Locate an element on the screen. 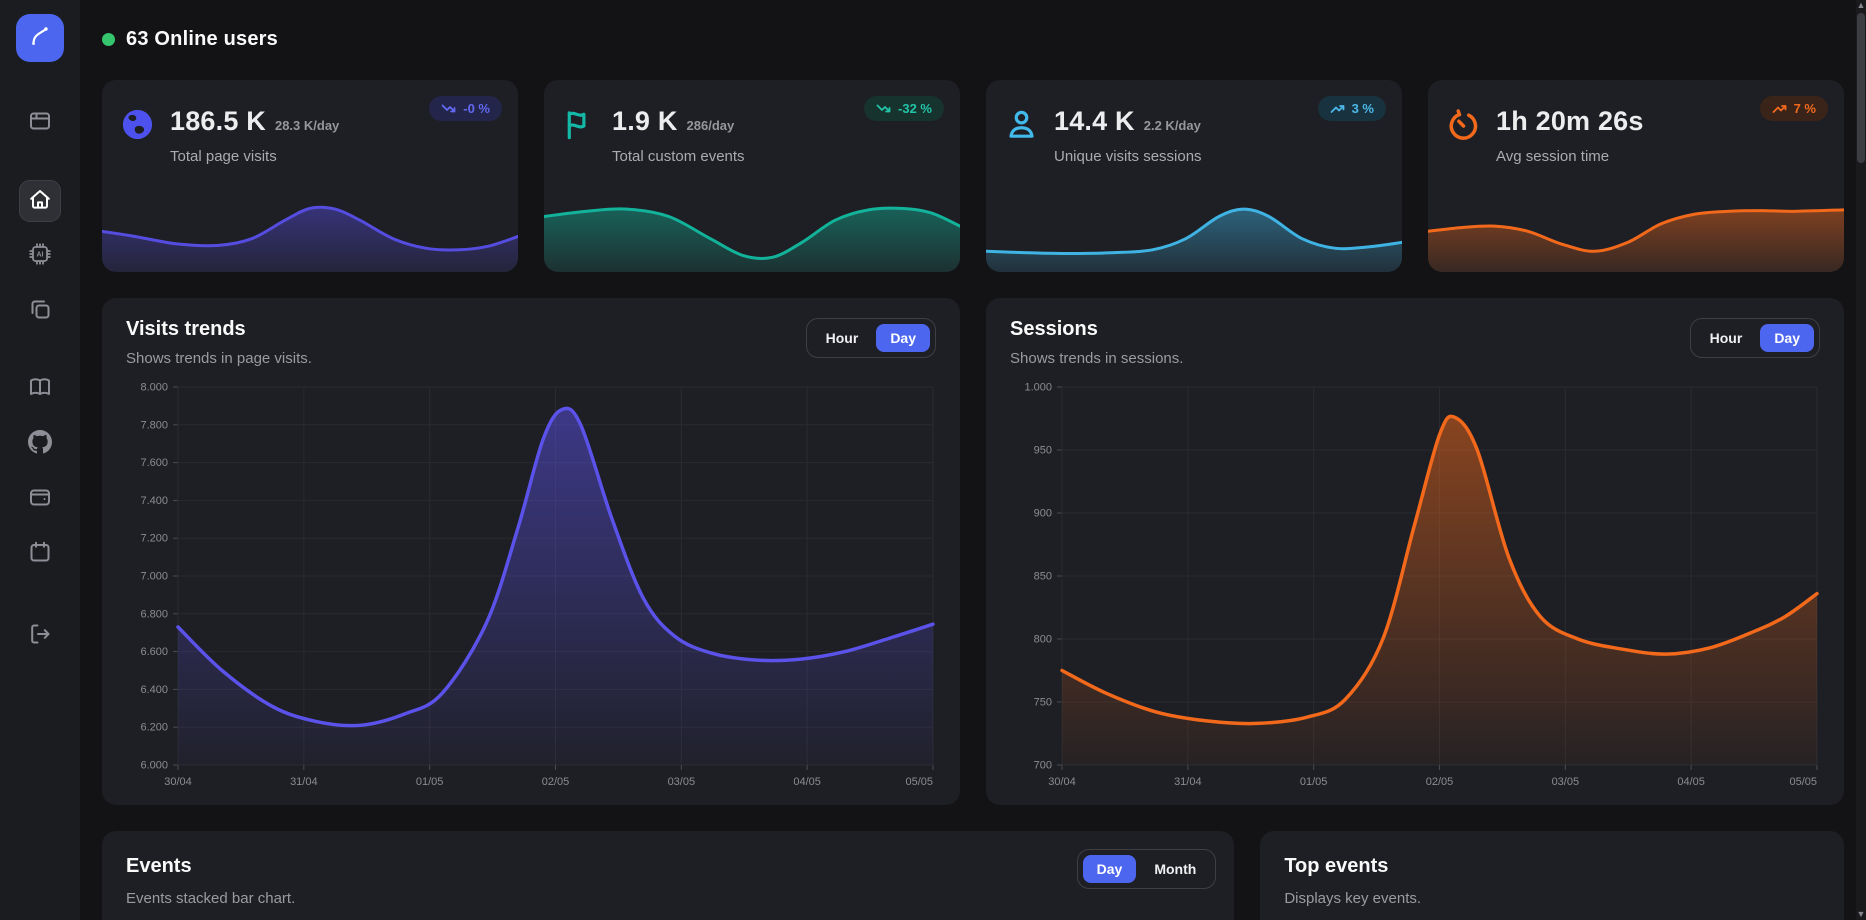 This screenshot has height=920, width=1866. sidebar: AI is located at coordinates (40, 460).